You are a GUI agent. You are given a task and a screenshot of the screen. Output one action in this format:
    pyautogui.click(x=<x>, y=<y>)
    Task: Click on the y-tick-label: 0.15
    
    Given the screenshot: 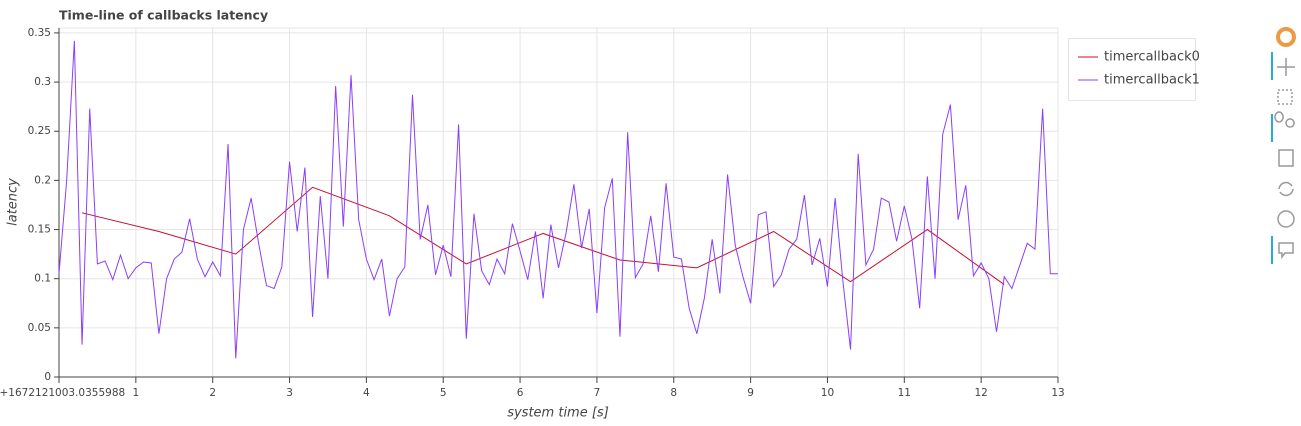 What is the action you would take?
    pyautogui.click(x=39, y=230)
    